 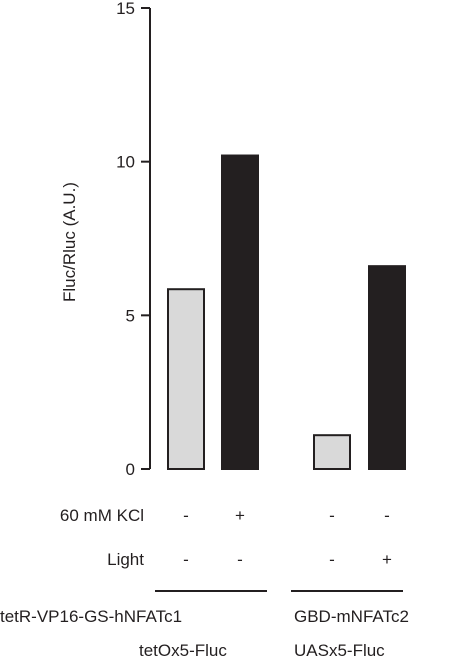 What do you see at coordinates (339, 650) in the screenshot?
I see `group2-reporter-label: UASx5-Fluc` at bounding box center [339, 650].